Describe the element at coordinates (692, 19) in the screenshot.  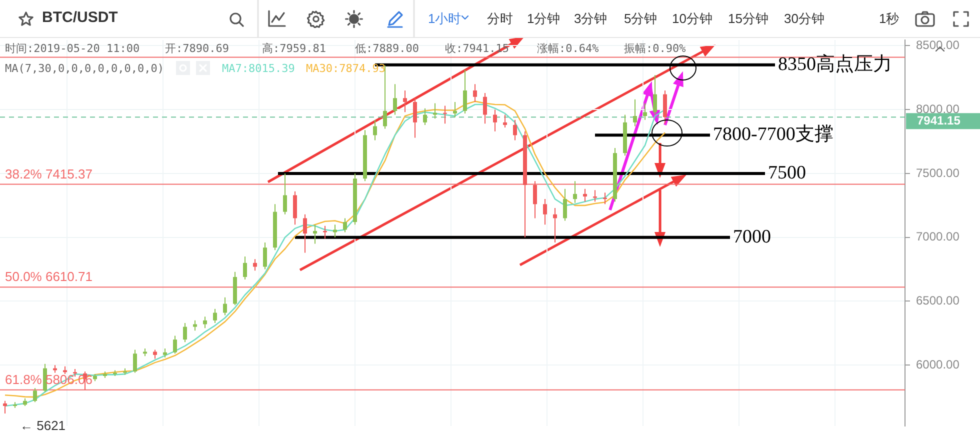
I see `text: 10分钟` at that location.